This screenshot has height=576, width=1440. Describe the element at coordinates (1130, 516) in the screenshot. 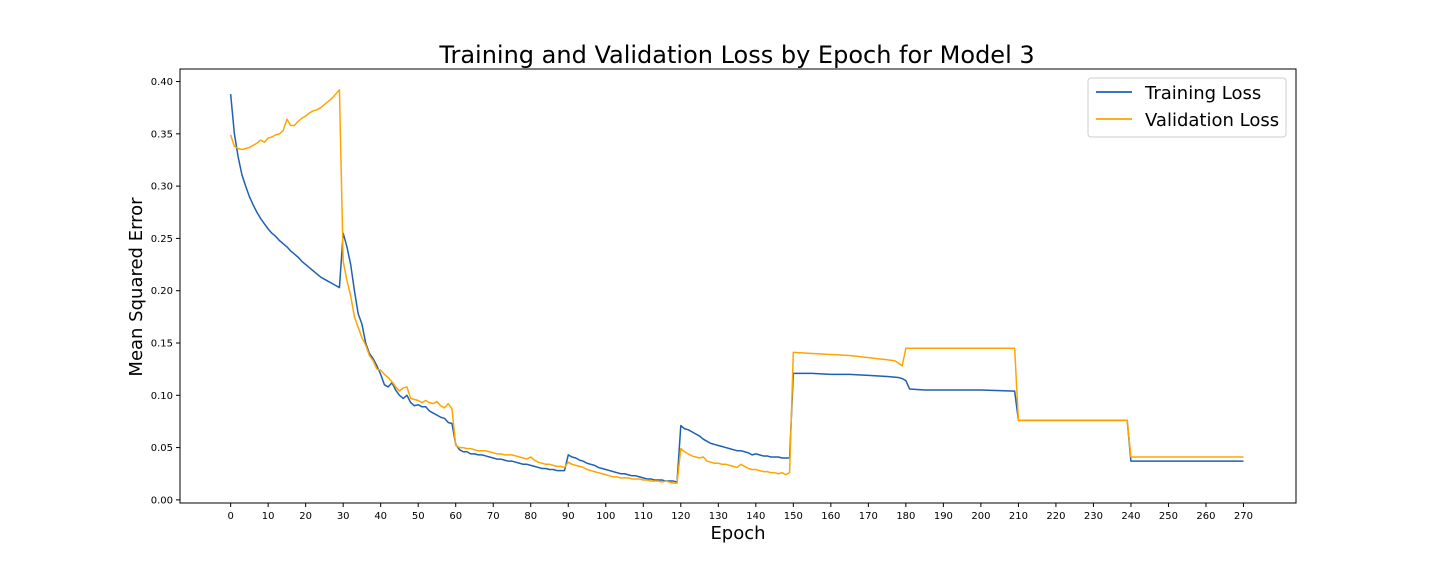

I see `x-tick-label: 240` at that location.